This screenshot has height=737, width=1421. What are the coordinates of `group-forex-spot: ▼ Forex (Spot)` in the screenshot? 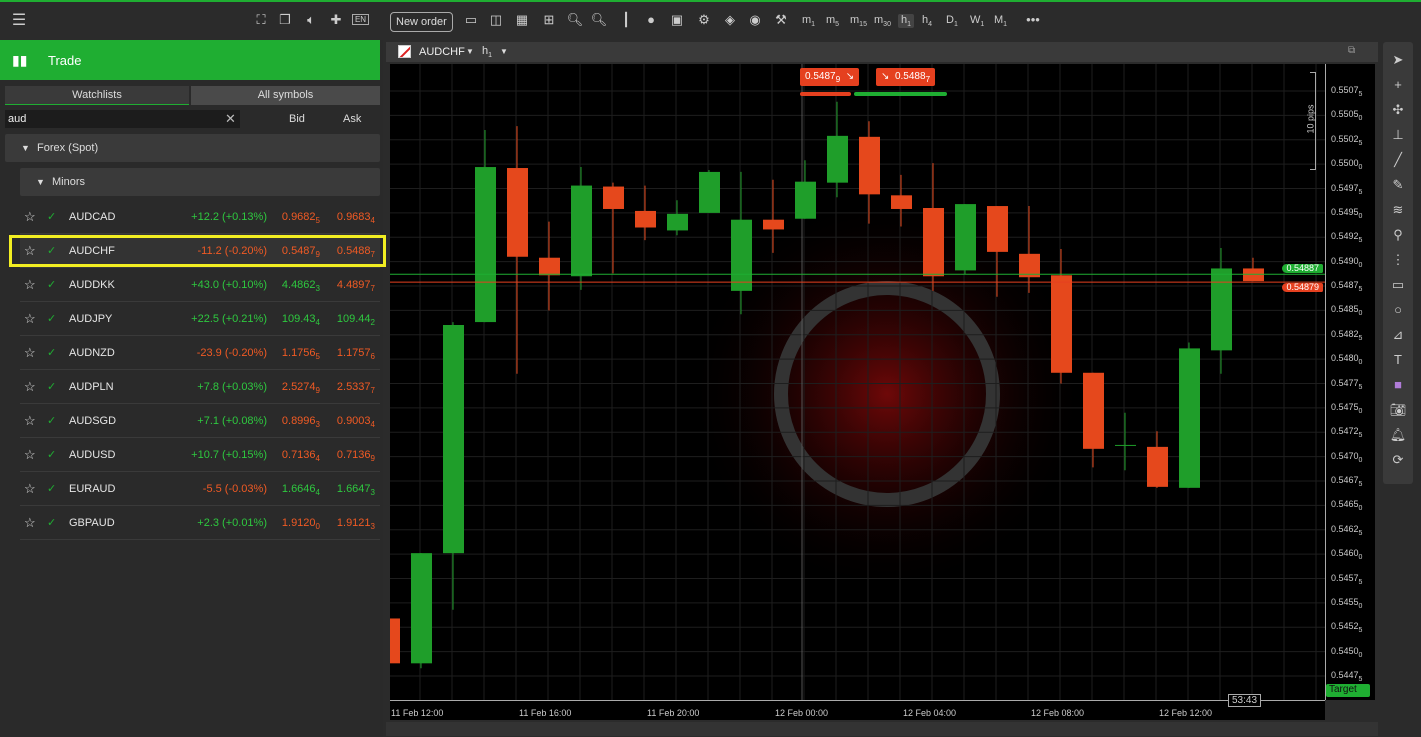 It's located at (192, 148).